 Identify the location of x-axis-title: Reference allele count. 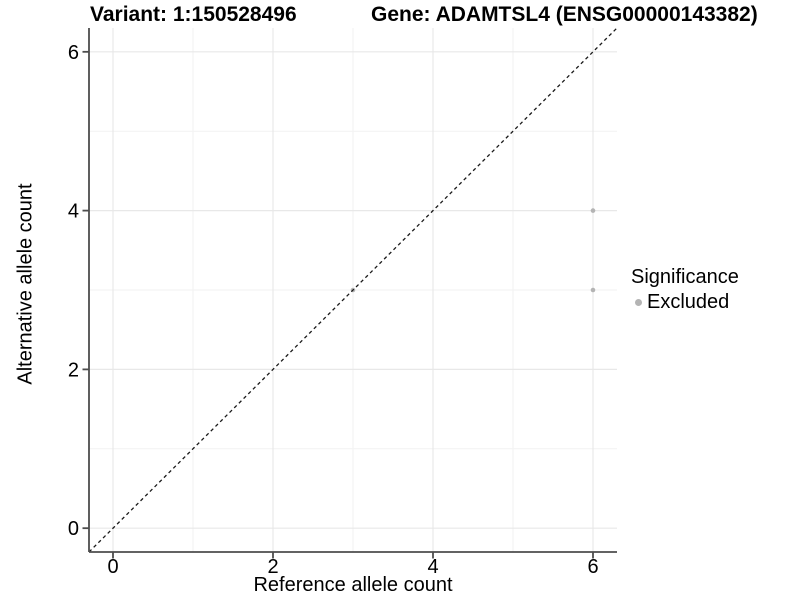
(353, 585).